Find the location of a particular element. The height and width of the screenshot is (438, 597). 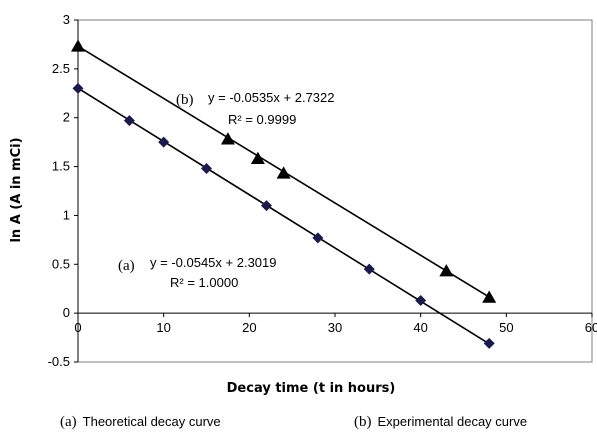

y-axis: -0.5 0 0.5 1 1.5 2 2.5 3 is located at coordinates (63, 190).